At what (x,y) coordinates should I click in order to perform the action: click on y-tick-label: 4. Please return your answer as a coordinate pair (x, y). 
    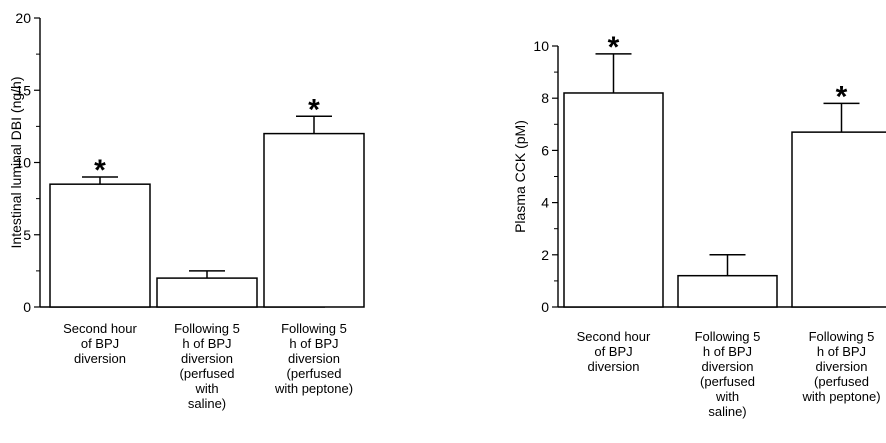
    Looking at the image, I should click on (545, 203).